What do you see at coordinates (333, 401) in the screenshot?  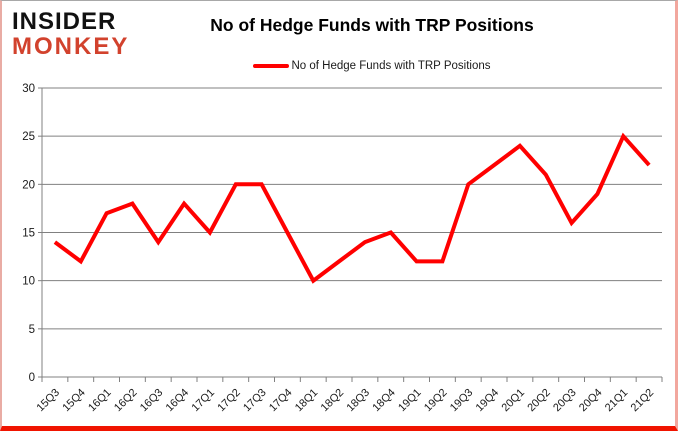 I see `svg-text: 18Q2` at bounding box center [333, 401].